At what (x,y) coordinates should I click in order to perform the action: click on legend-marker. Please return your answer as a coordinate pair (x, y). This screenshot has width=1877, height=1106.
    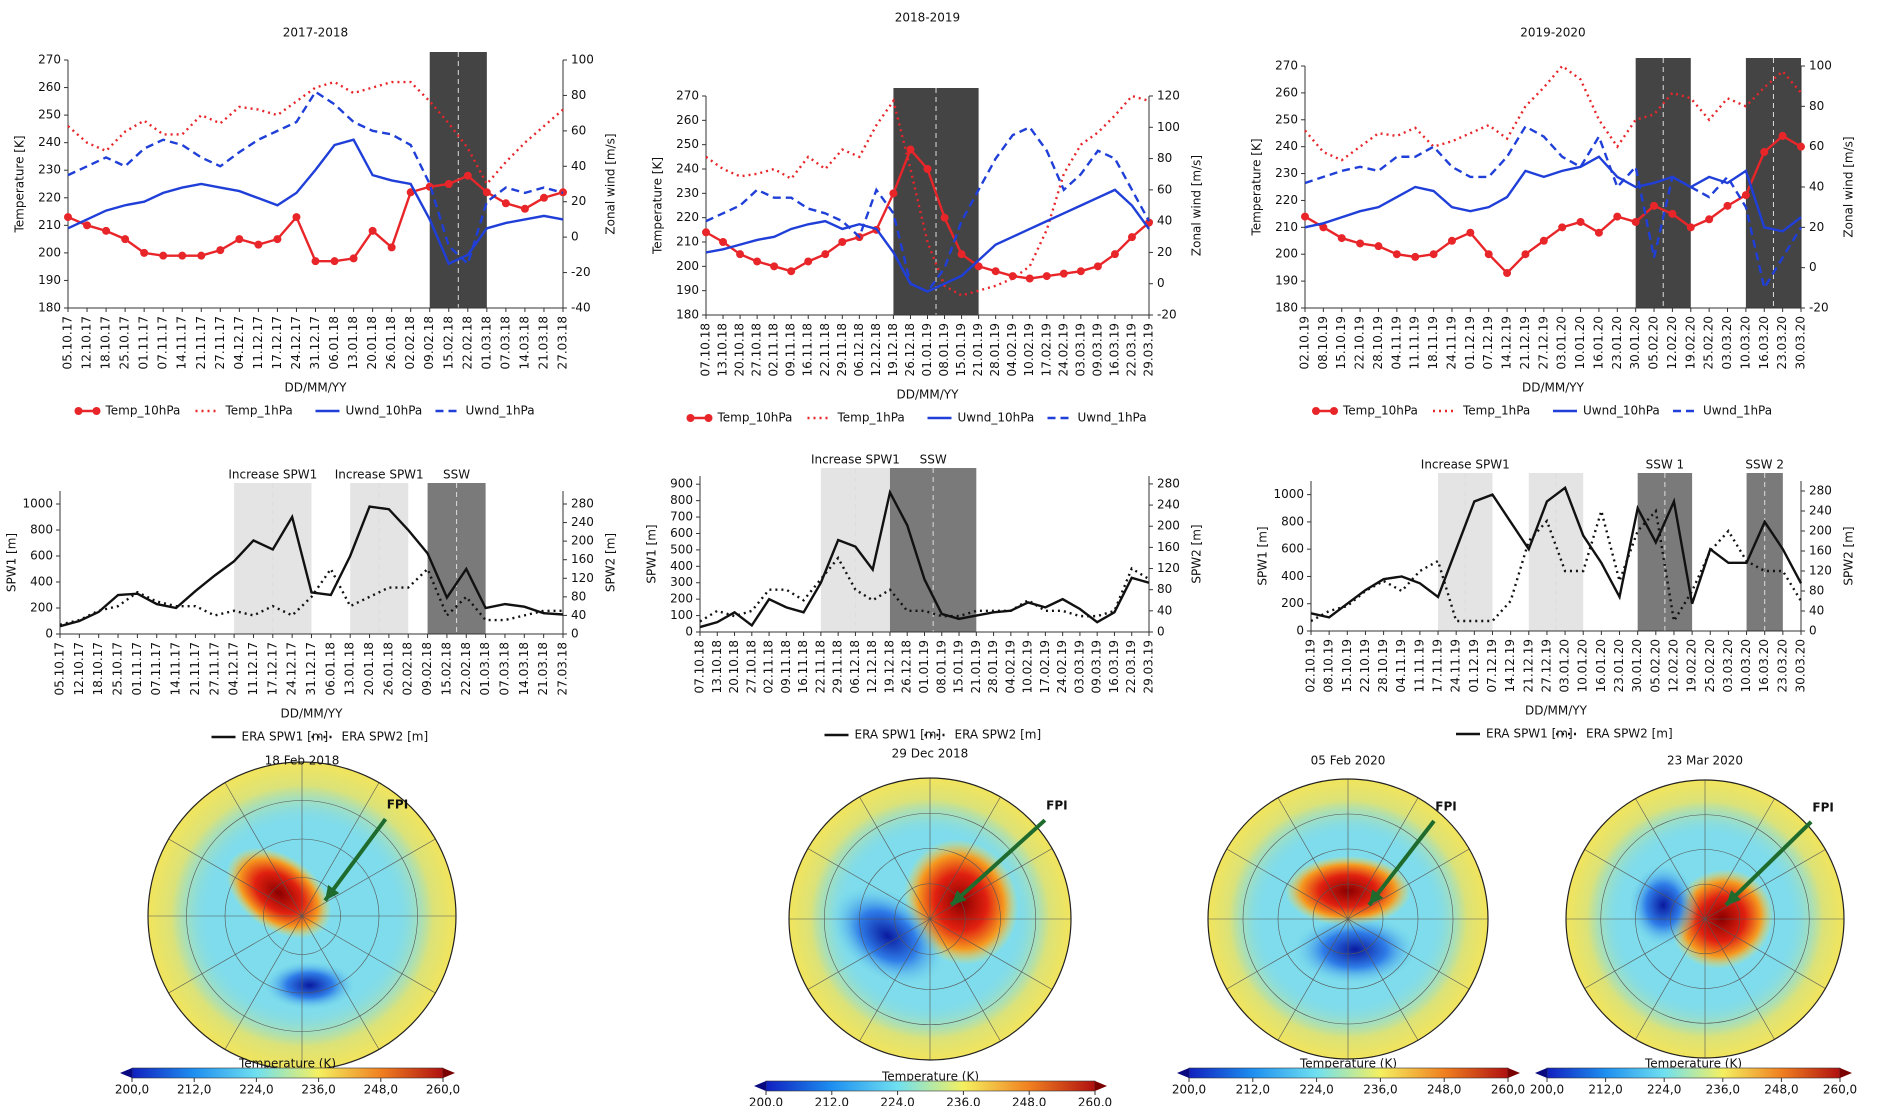
    Looking at the image, I should click on (708, 418).